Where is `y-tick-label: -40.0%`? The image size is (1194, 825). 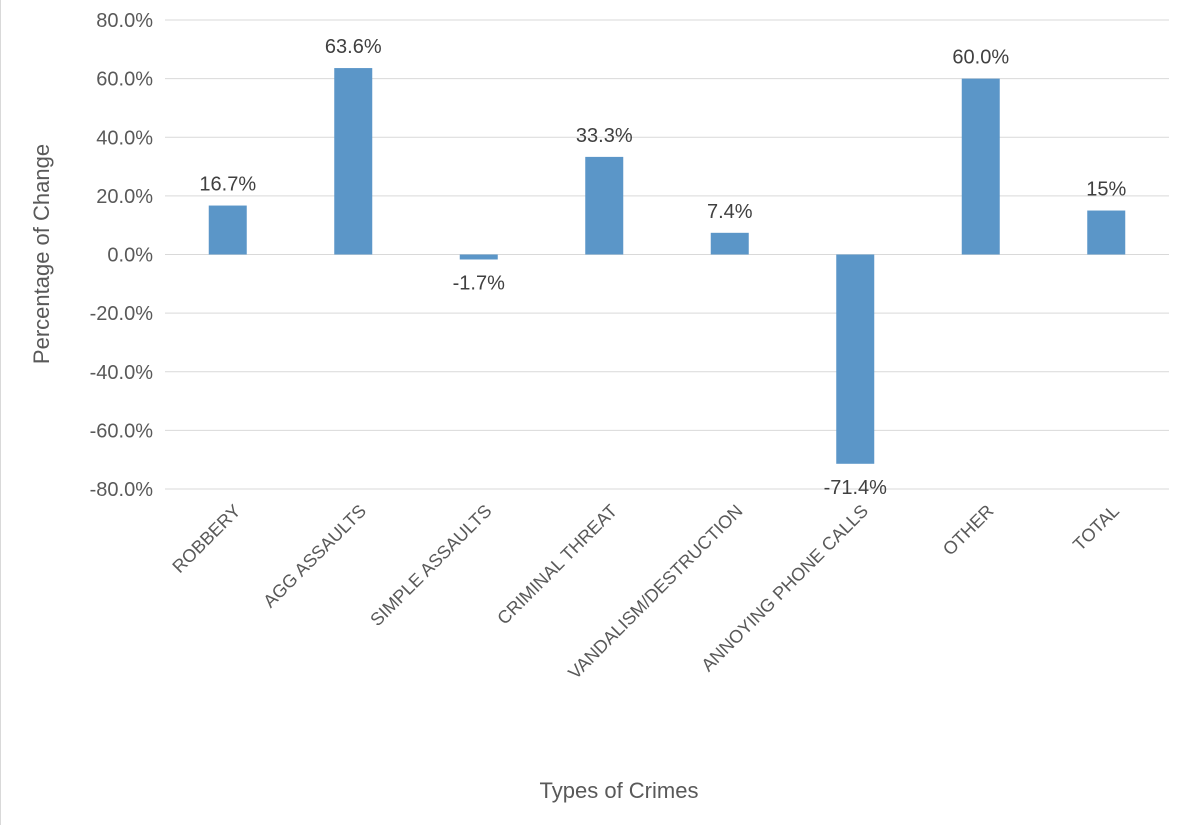
y-tick-label: -40.0% is located at coordinates (122, 373).